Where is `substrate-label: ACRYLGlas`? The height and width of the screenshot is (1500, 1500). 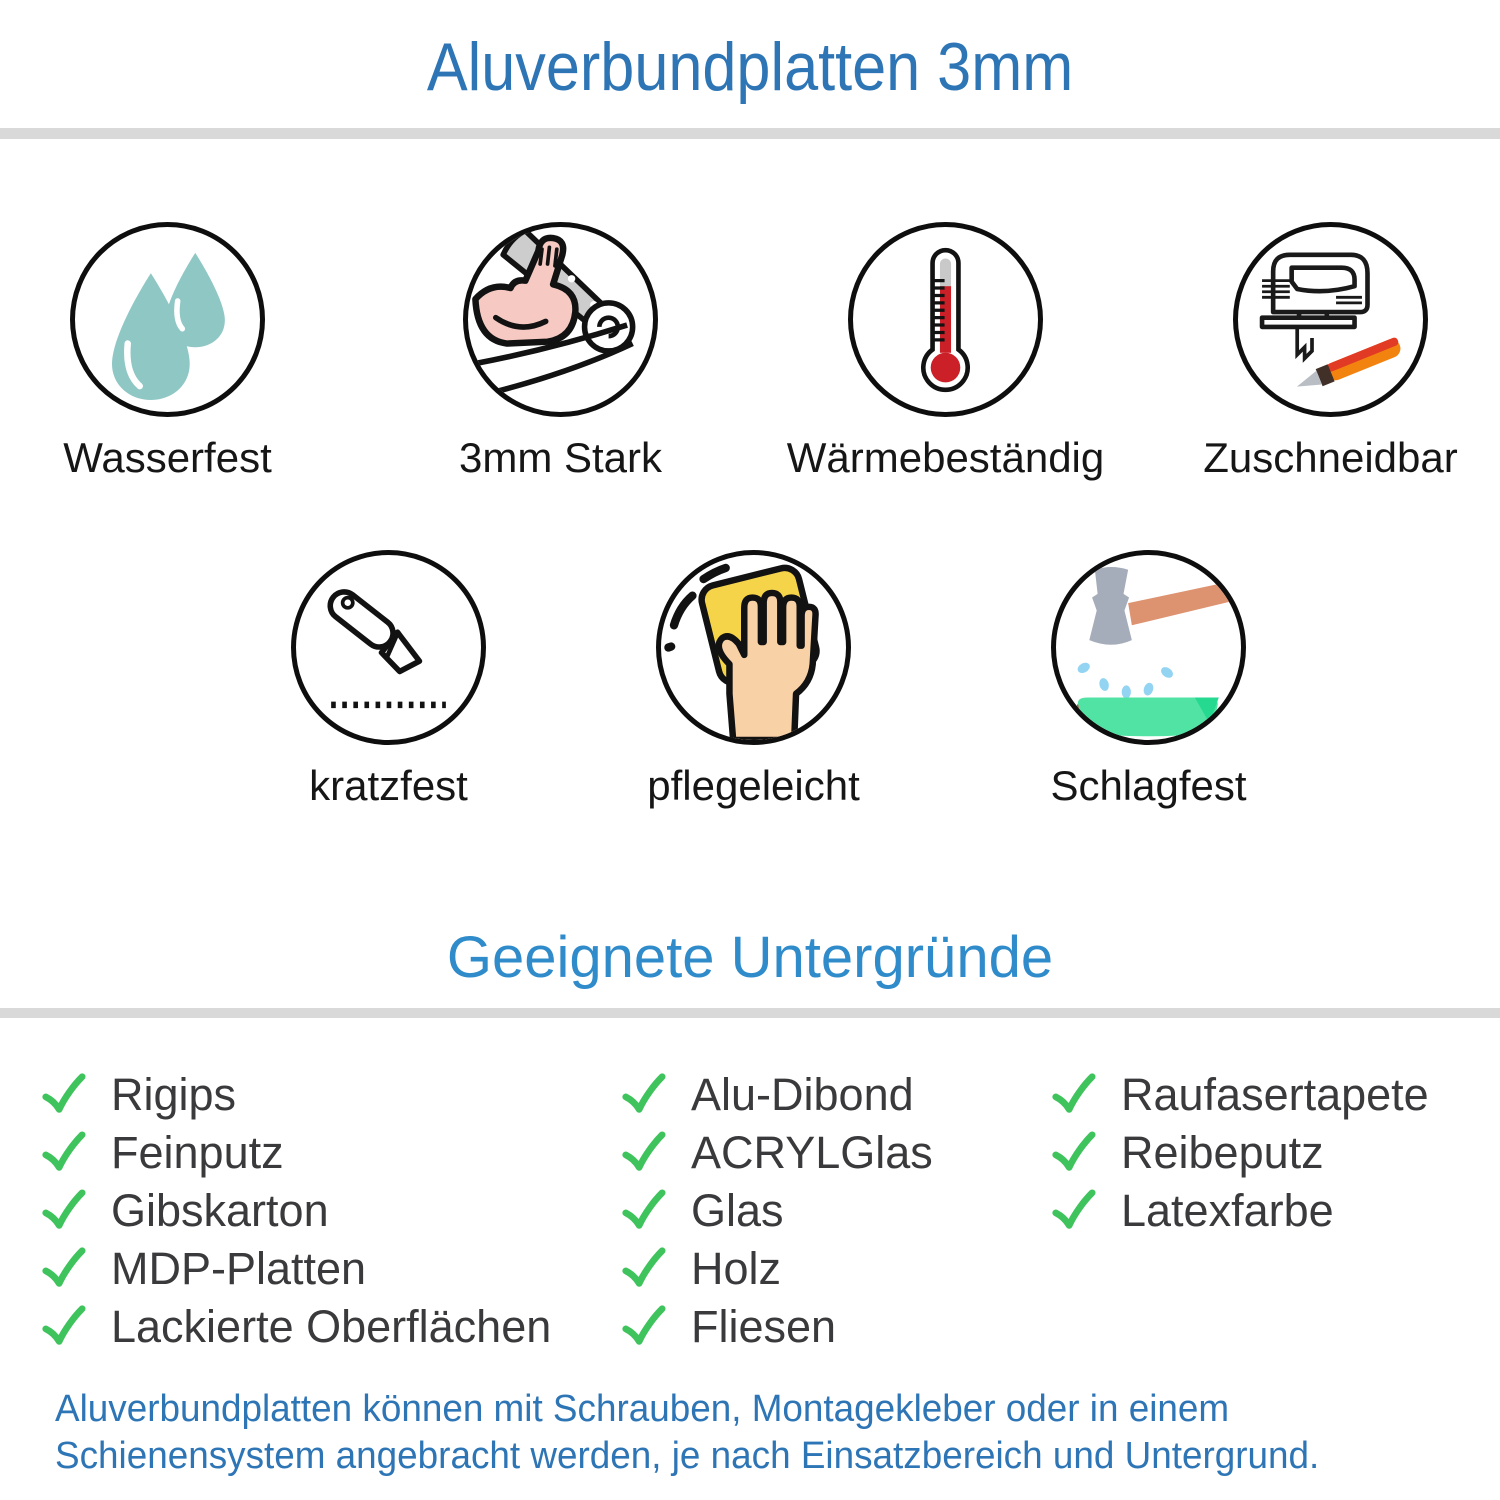
substrate-label: ACRYLGlas is located at coordinates (812, 1152).